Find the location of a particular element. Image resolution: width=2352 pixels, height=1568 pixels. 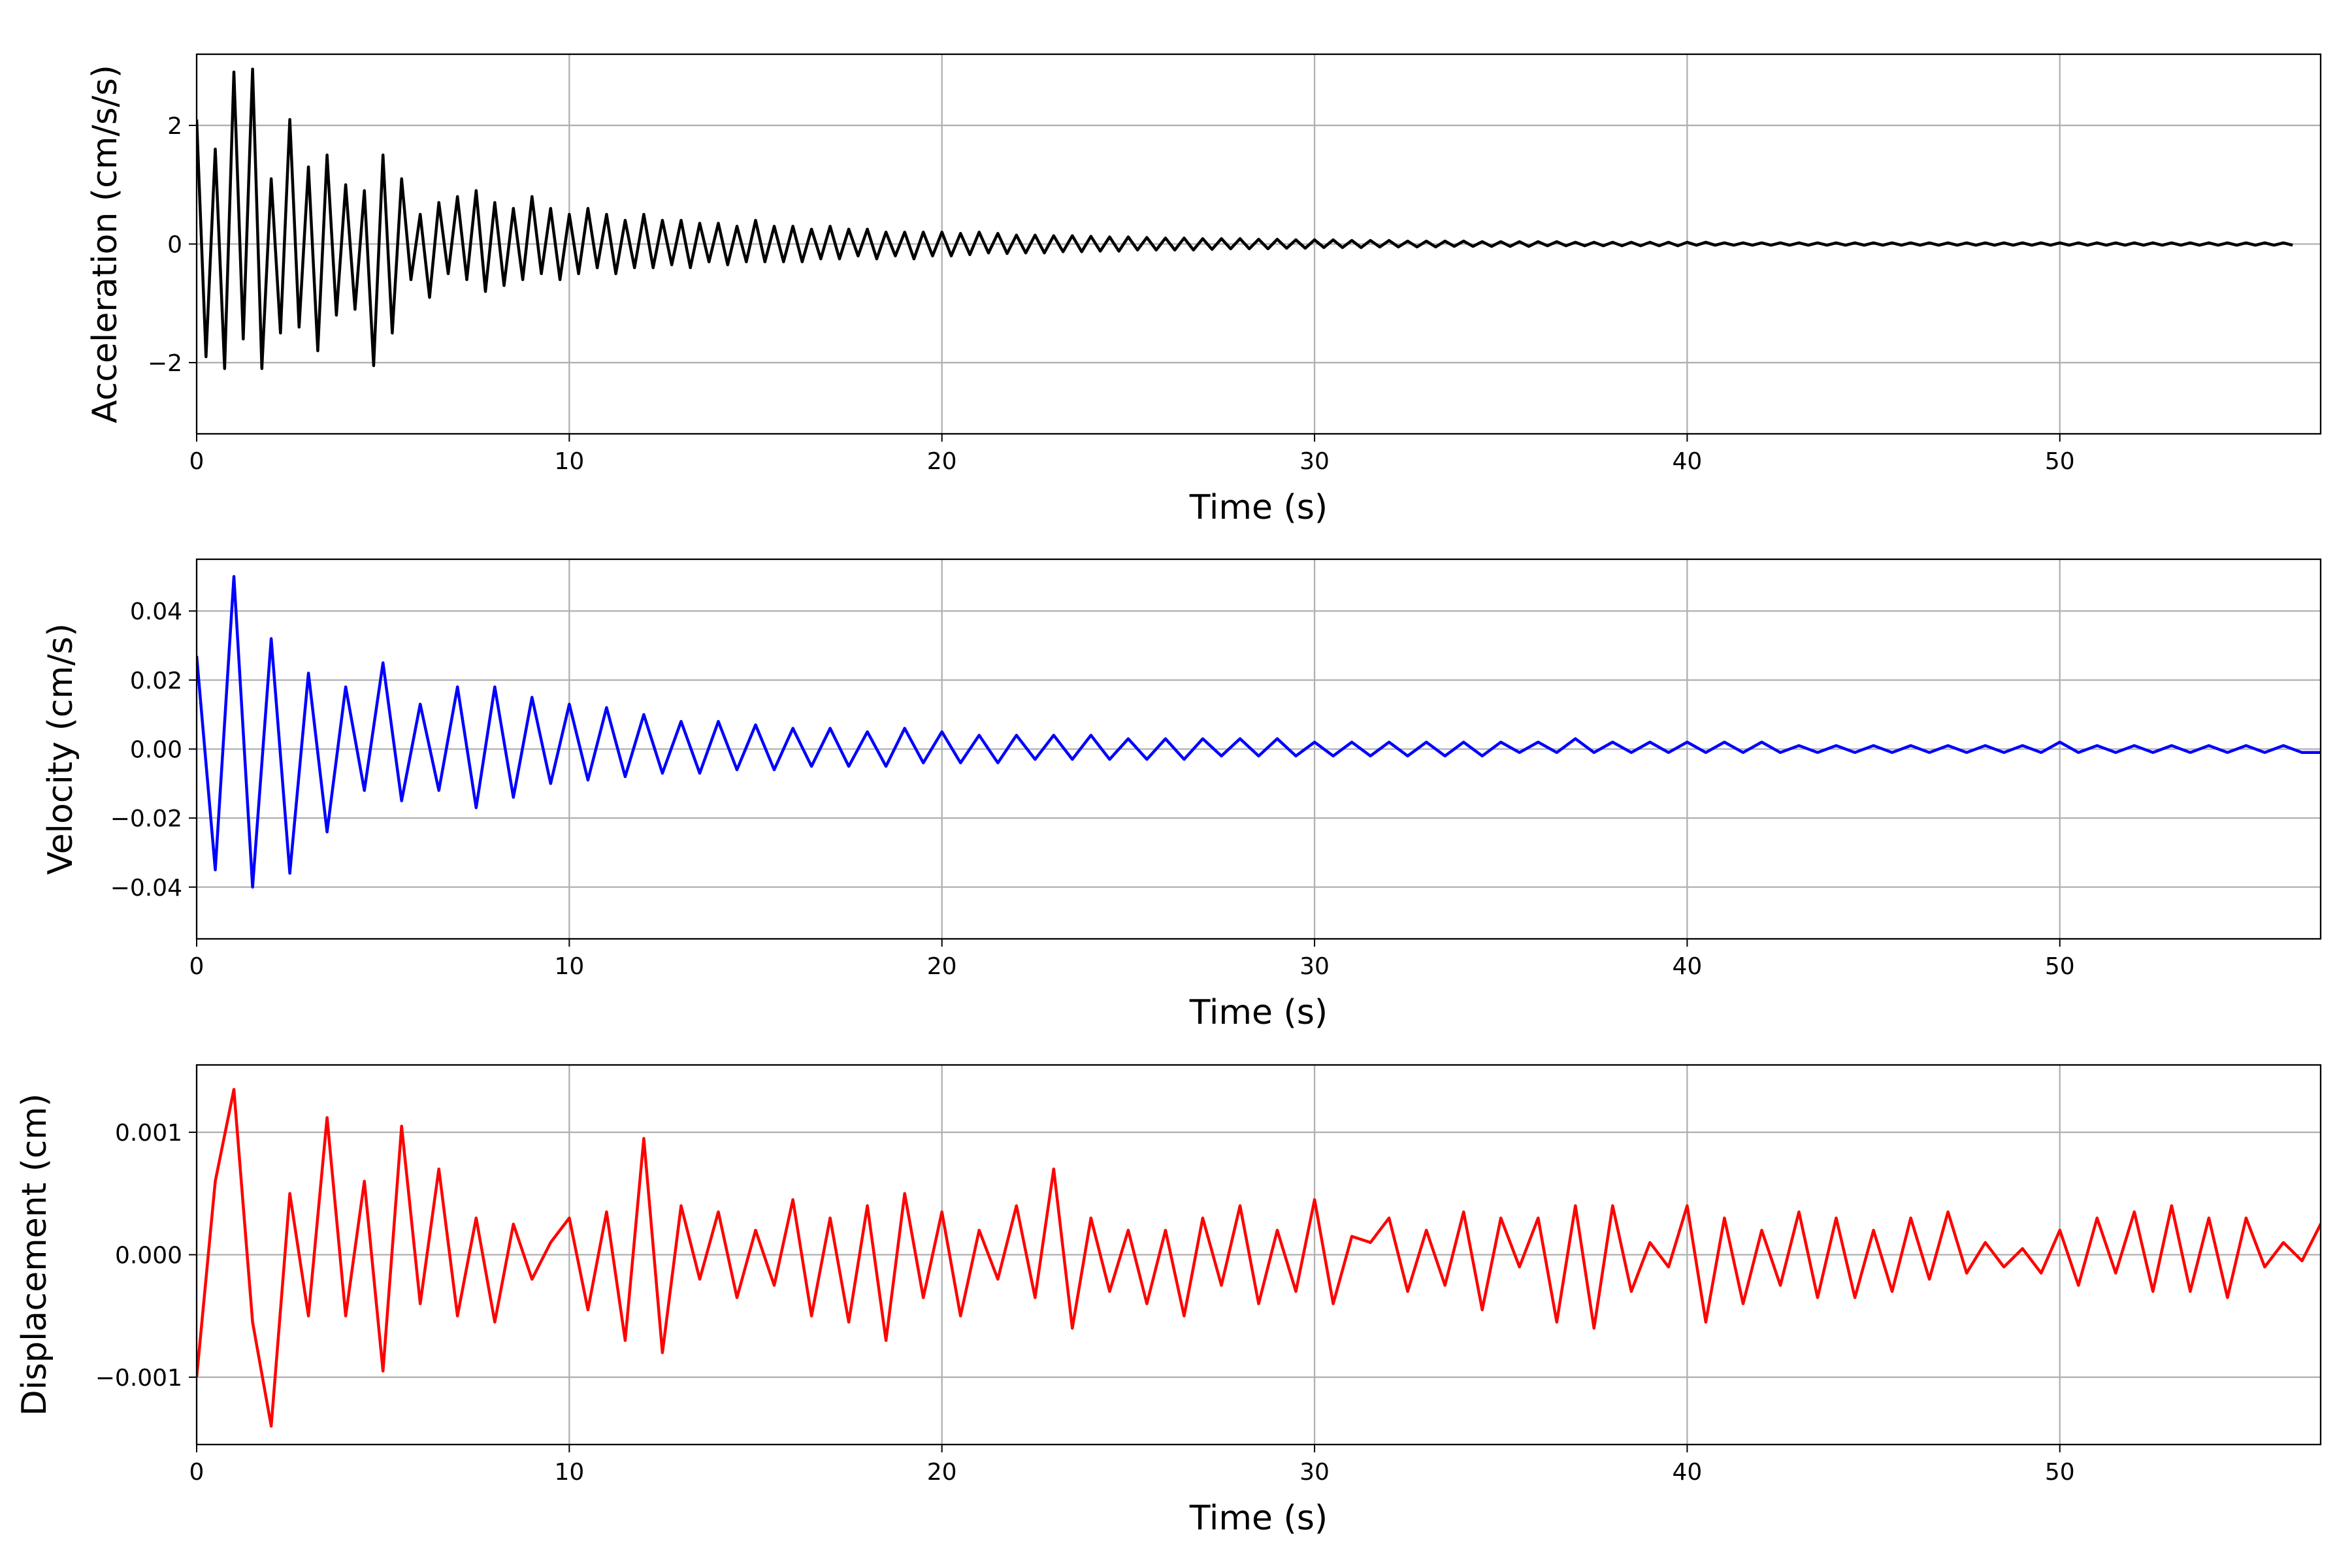

y-axis-label: Velocity (cm/s) is located at coordinates (60, 749).